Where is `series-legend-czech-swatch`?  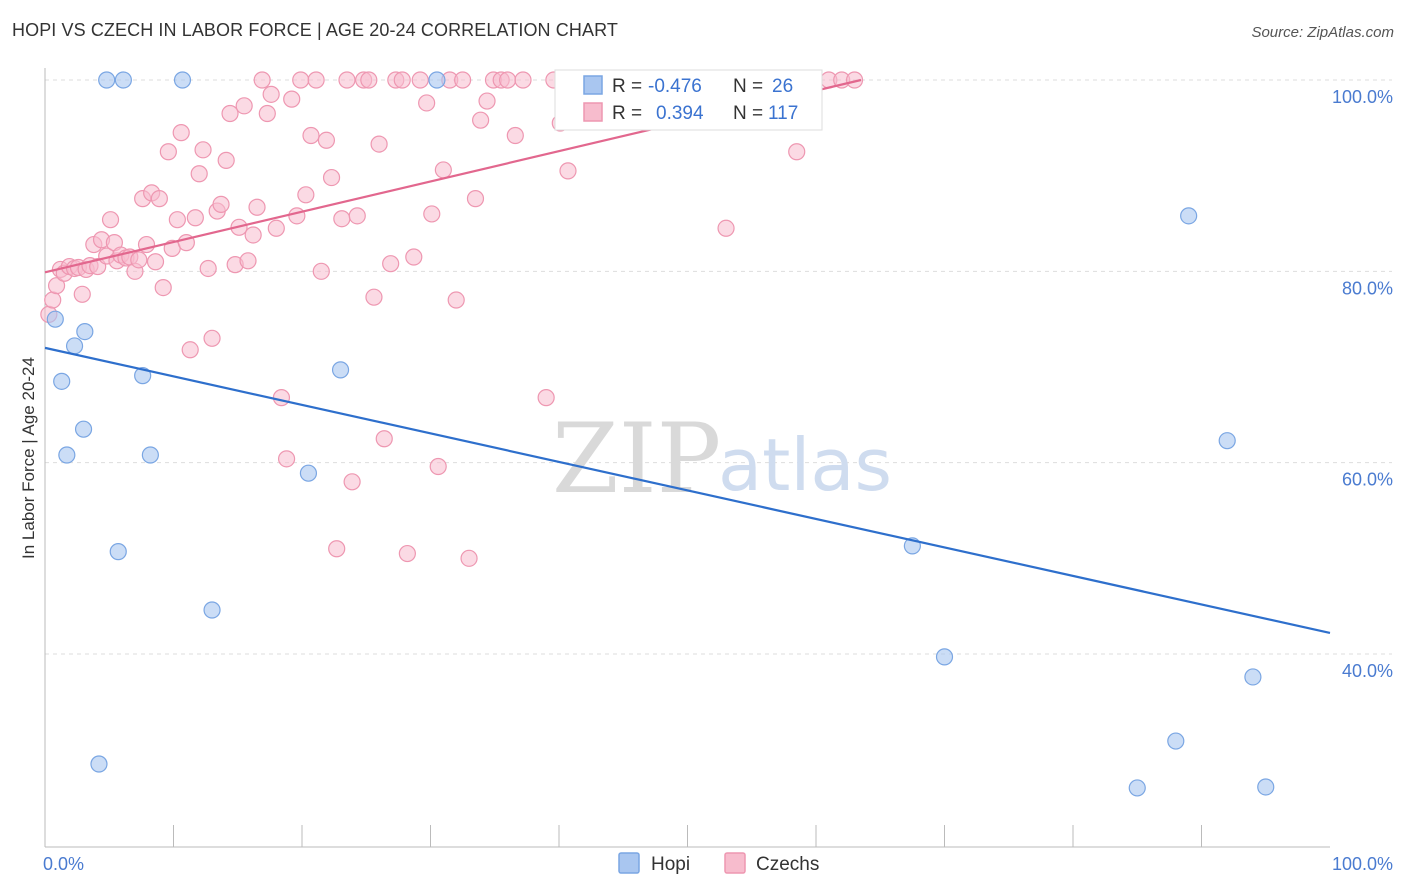 series-legend-czech-swatch is located at coordinates (735, 863).